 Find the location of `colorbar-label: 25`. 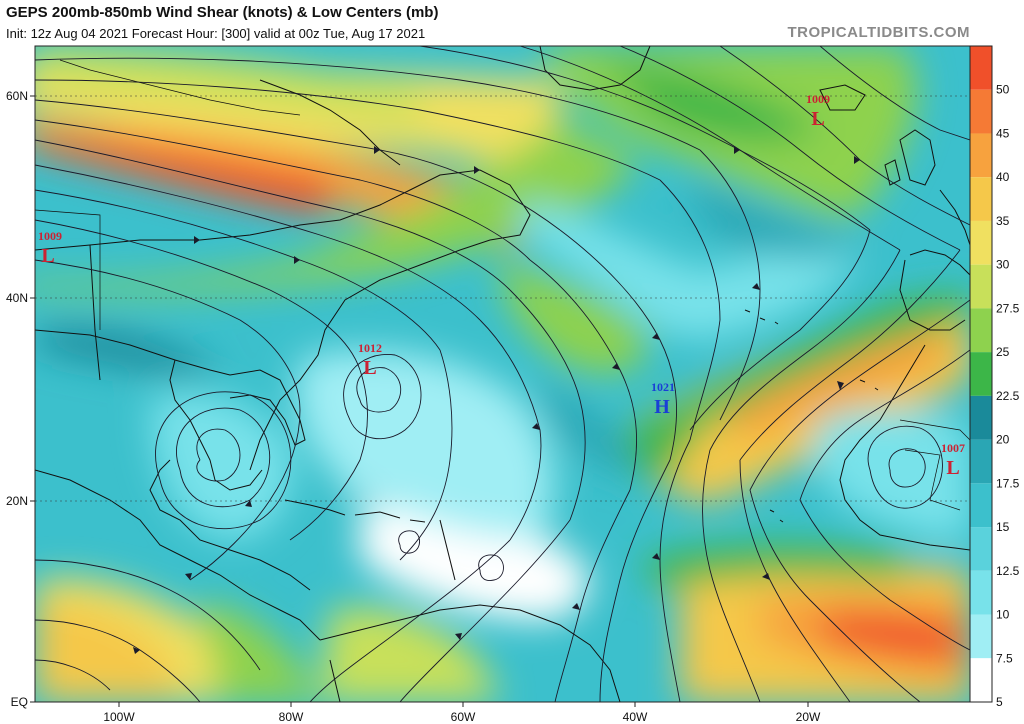

colorbar-label: 25 is located at coordinates (1003, 352).